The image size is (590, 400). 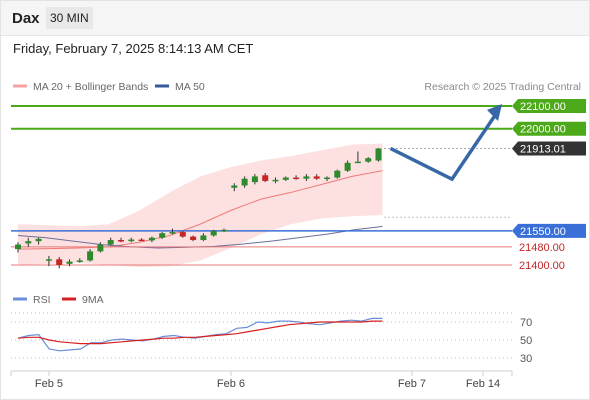 I want to click on level-label: 21480.00, so click(x=542, y=248).